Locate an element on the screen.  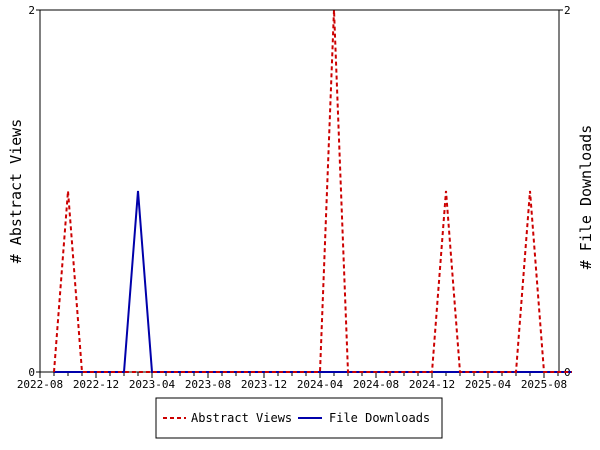
y-left-tick-label: 0 is located at coordinates (31, 372).